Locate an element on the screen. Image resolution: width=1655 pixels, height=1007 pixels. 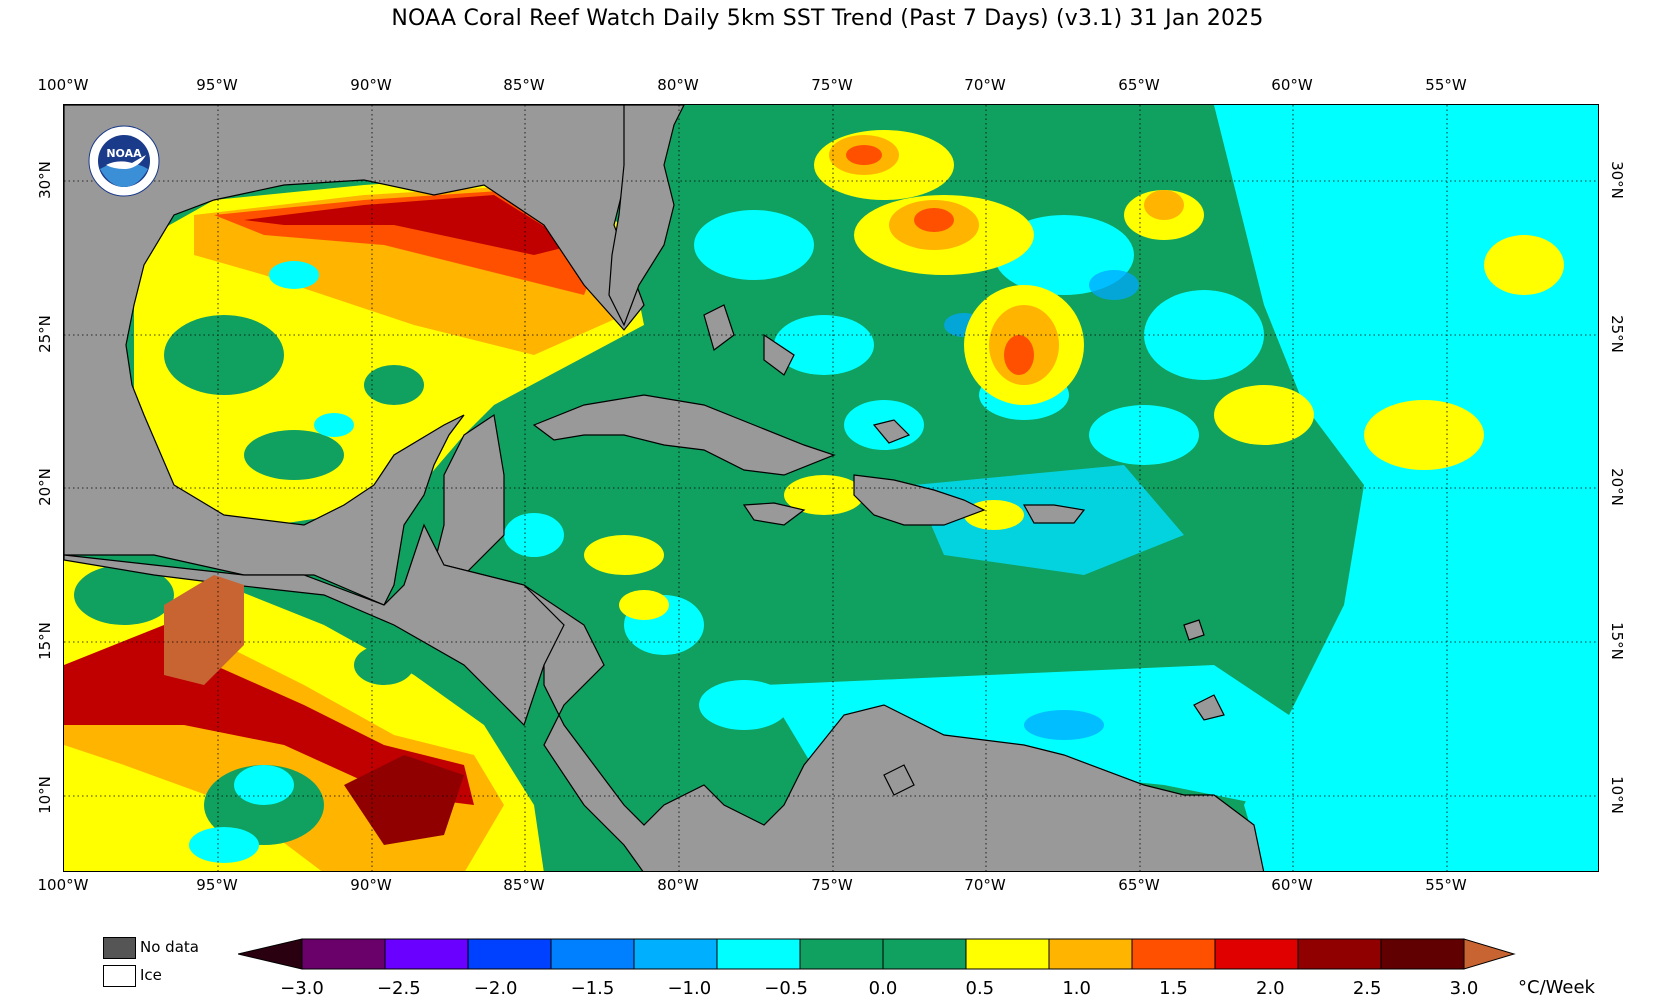
no-data-label: No data is located at coordinates (169, 947).